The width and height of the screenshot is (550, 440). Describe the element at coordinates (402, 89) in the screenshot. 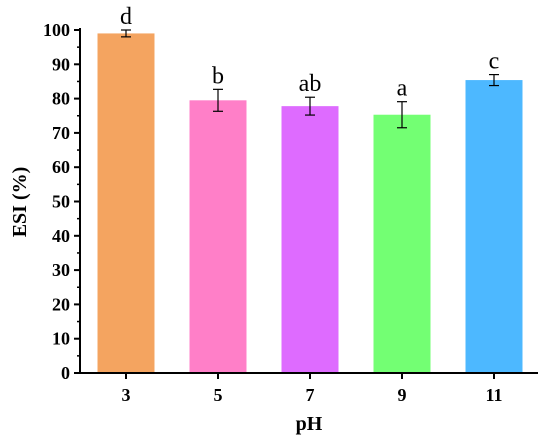

I see `significance-label-ph-9: a` at that location.